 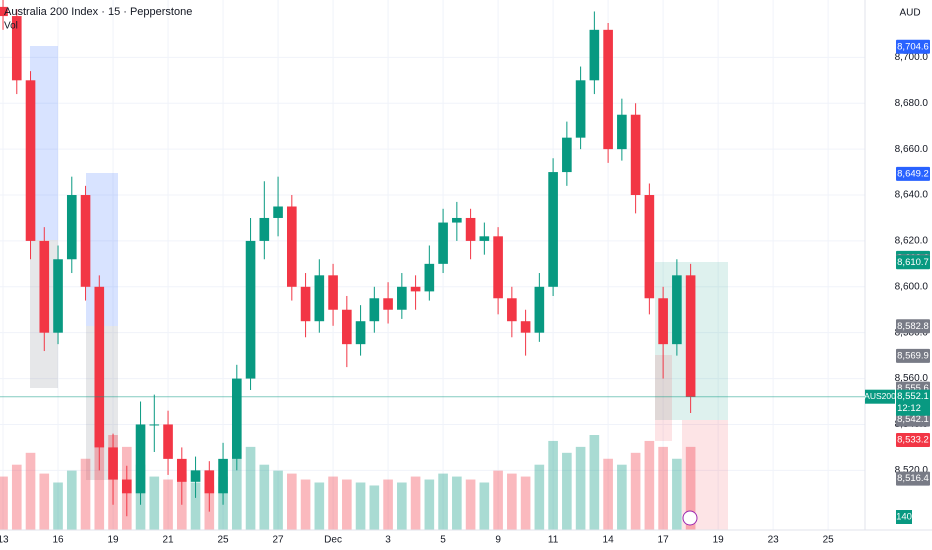 I want to click on event-icon, so click(x=690, y=518).